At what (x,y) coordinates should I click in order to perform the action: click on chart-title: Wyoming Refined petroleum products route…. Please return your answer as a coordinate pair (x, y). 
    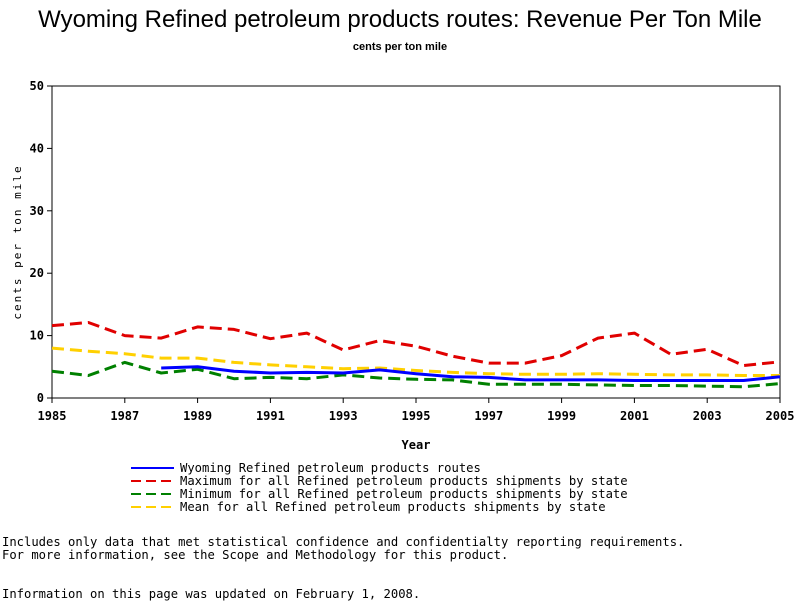
    Looking at the image, I should click on (400, 19).